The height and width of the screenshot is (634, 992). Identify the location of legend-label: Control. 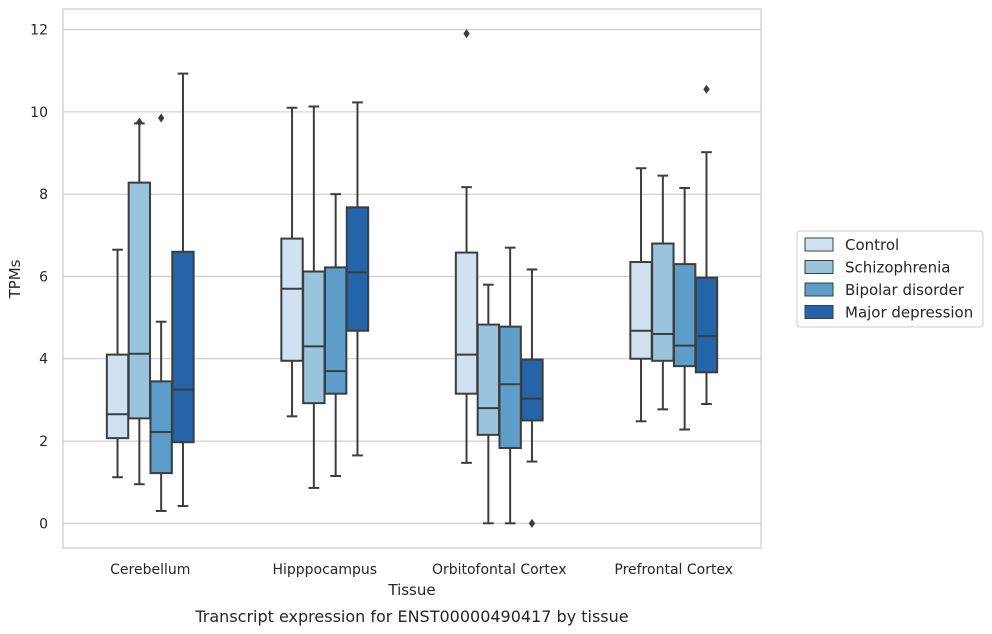
(872, 245).